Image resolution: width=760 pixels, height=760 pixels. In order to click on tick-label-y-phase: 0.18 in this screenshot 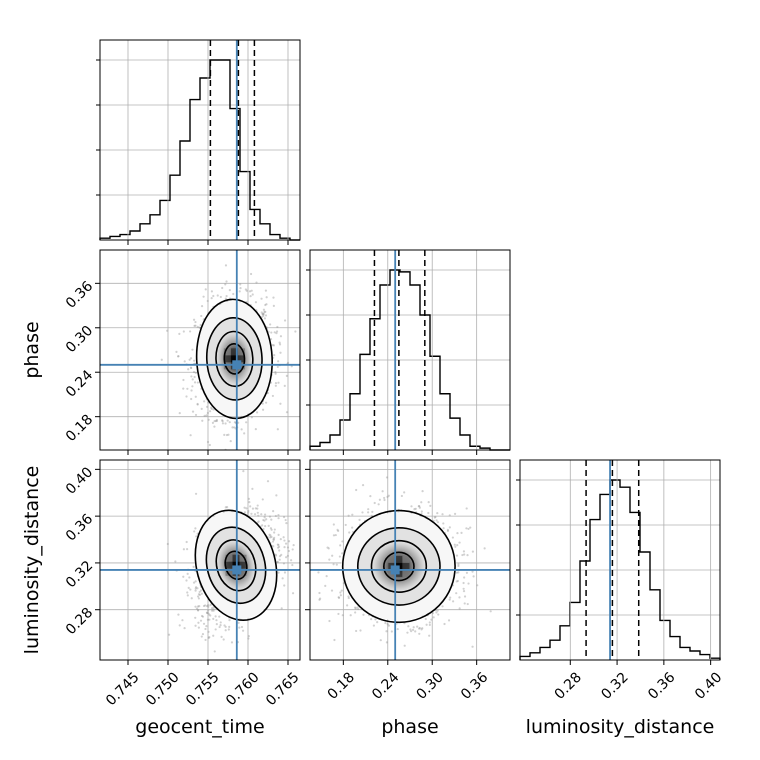, I will do `click(79, 428)`.